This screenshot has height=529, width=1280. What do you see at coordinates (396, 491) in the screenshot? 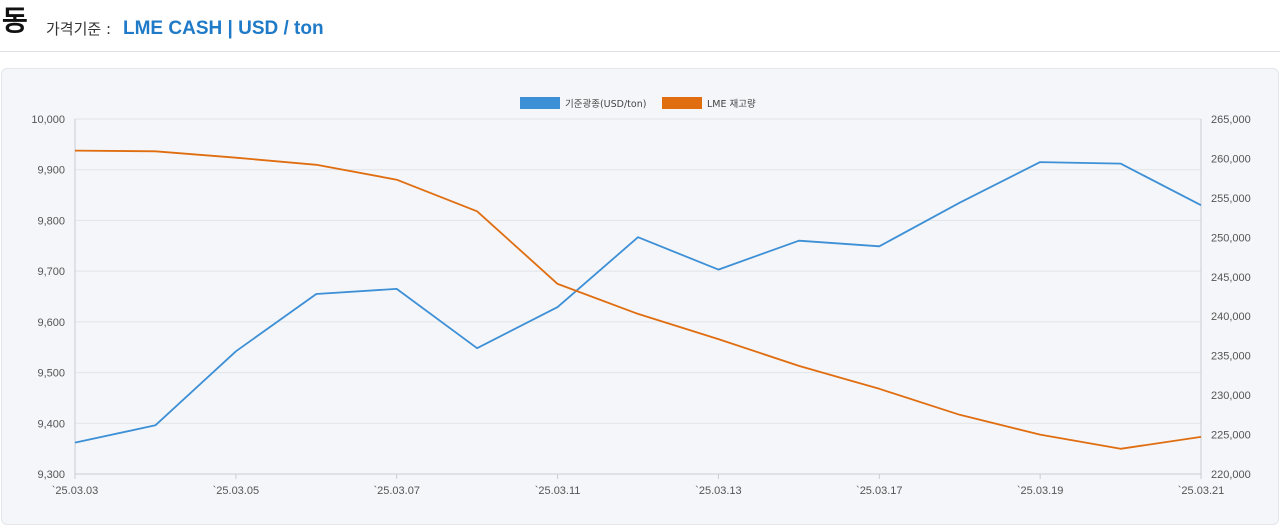
I see `x-tick-label: `25.03.07` at bounding box center [396, 491].